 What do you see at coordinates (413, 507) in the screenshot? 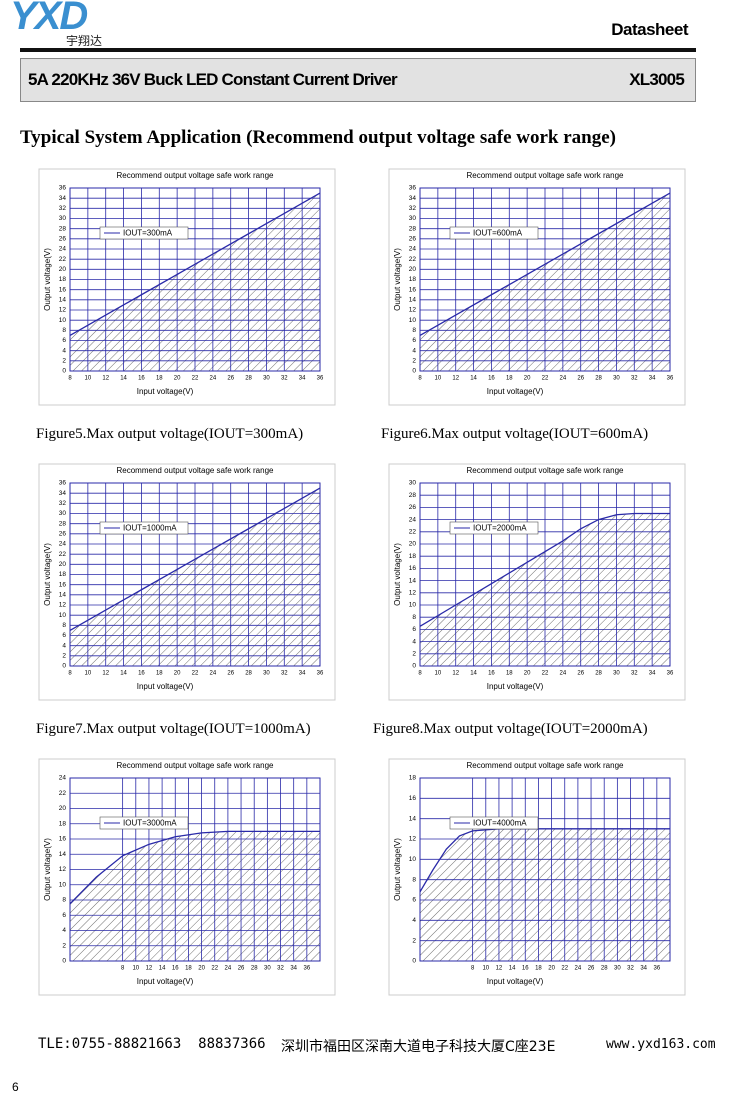
I see `y-tick-label: 26` at bounding box center [413, 507].